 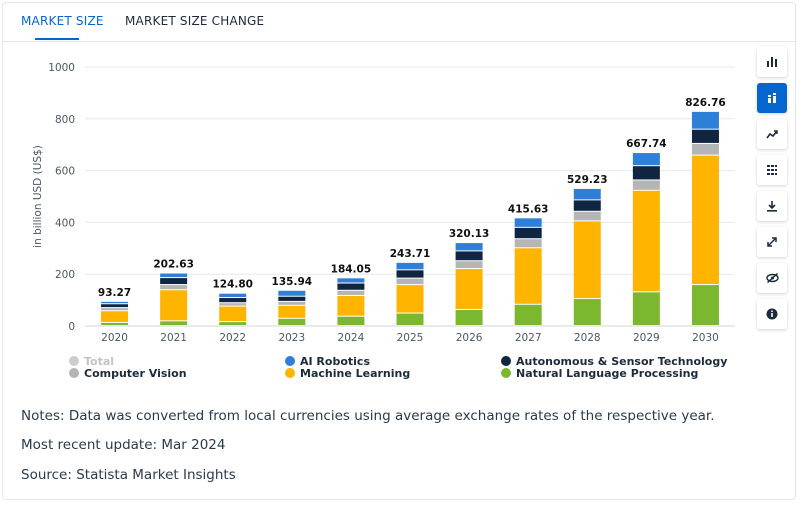 What do you see at coordinates (114, 293) in the screenshot?
I see `total-data-label: 93.27` at bounding box center [114, 293].